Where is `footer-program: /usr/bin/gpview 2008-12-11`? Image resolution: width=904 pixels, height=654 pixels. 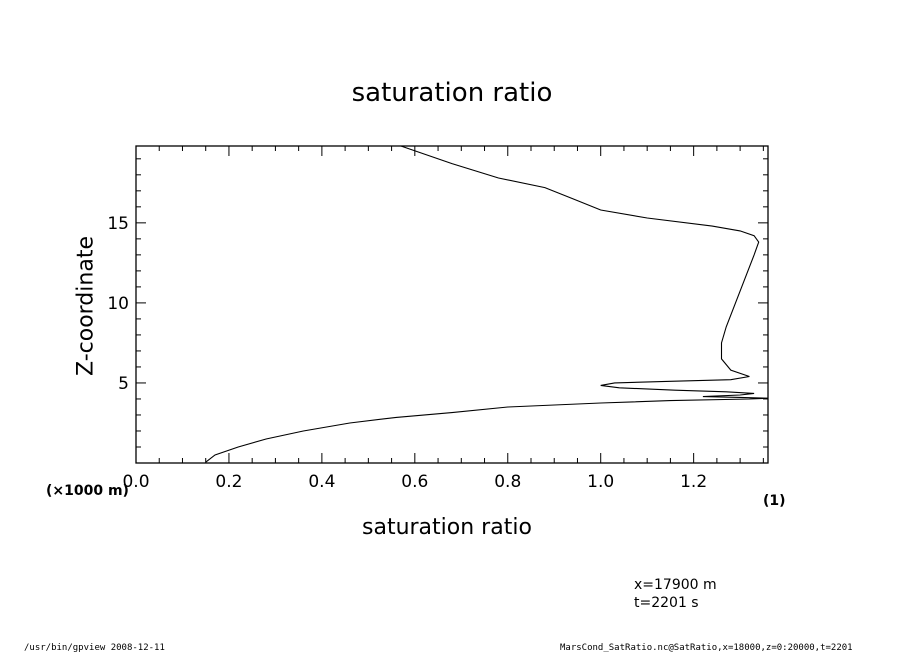
footer-program: /usr/bin/gpview 2008-12-11 is located at coordinates (94, 648).